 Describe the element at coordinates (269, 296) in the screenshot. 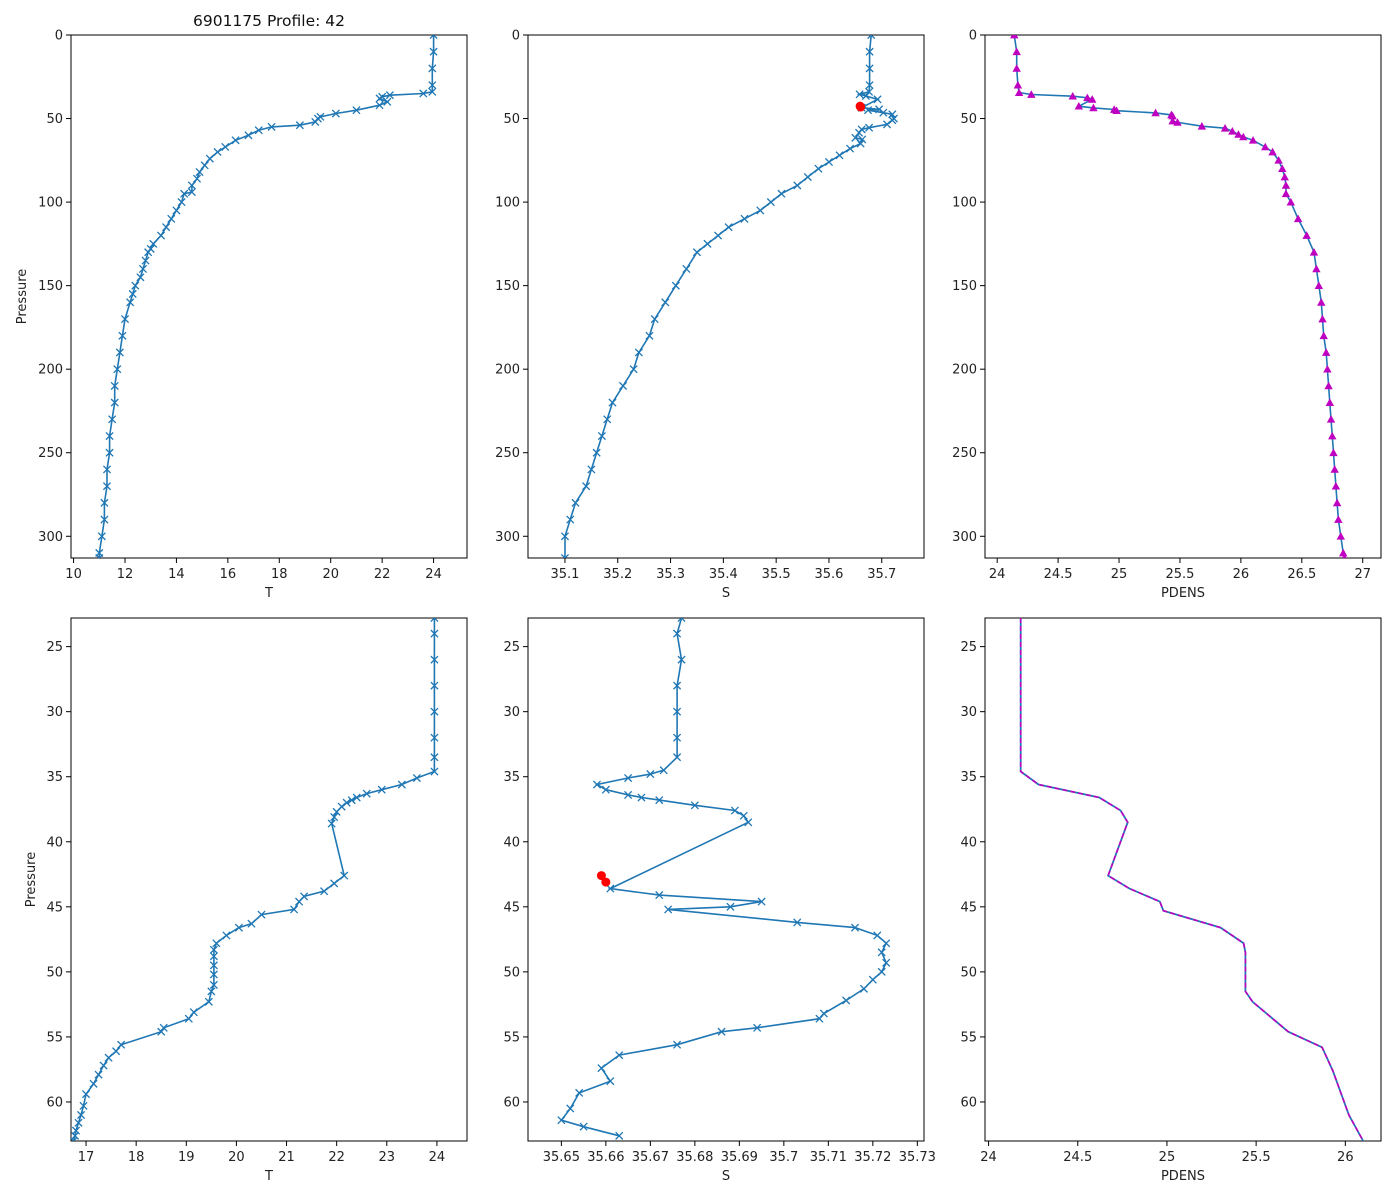

I see `axes-frame` at that location.